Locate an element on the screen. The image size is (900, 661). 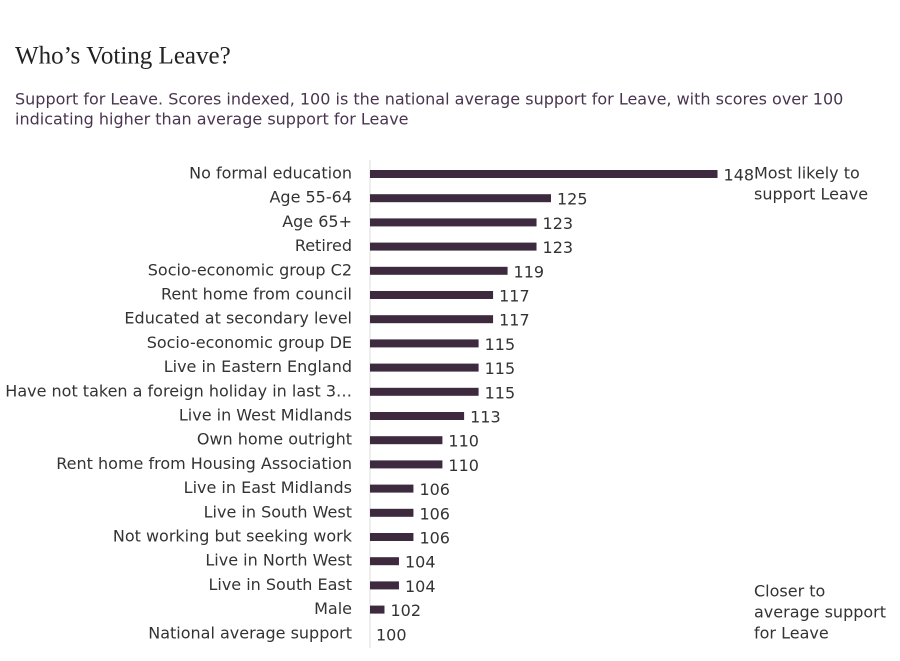
value-label: 102 is located at coordinates (405, 610).